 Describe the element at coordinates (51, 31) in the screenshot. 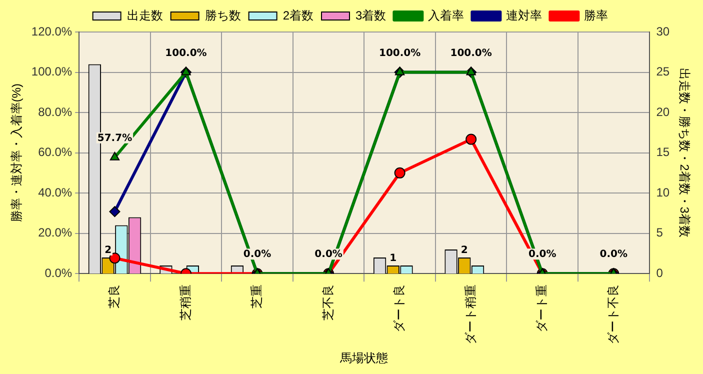

I see `y-tick-label: 120.0%` at that location.